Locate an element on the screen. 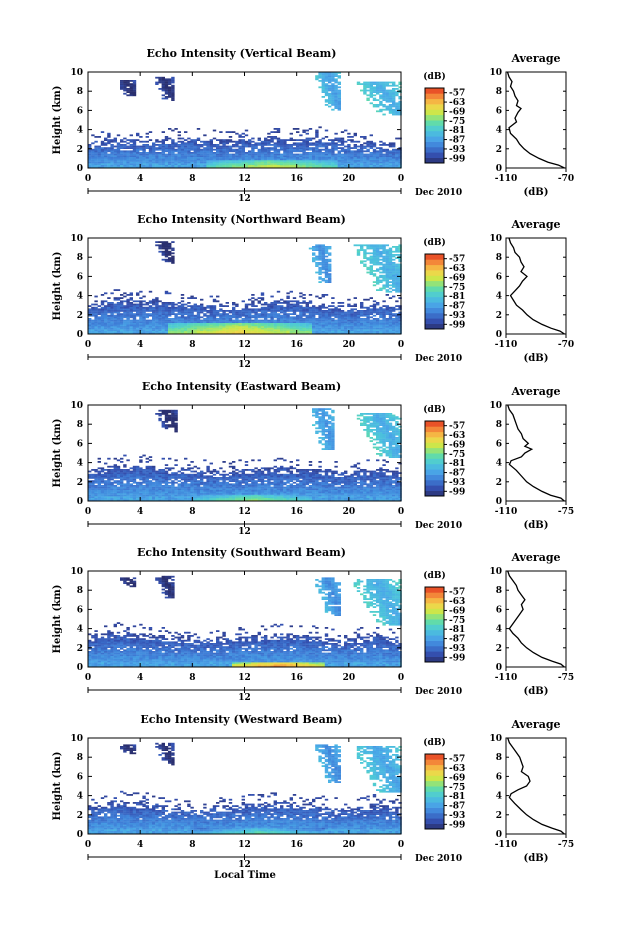 Image resolution: width=620 pixels, height=929 pixels. panel-title: Echo Intensity (Northward Beam) is located at coordinates (241, 219).